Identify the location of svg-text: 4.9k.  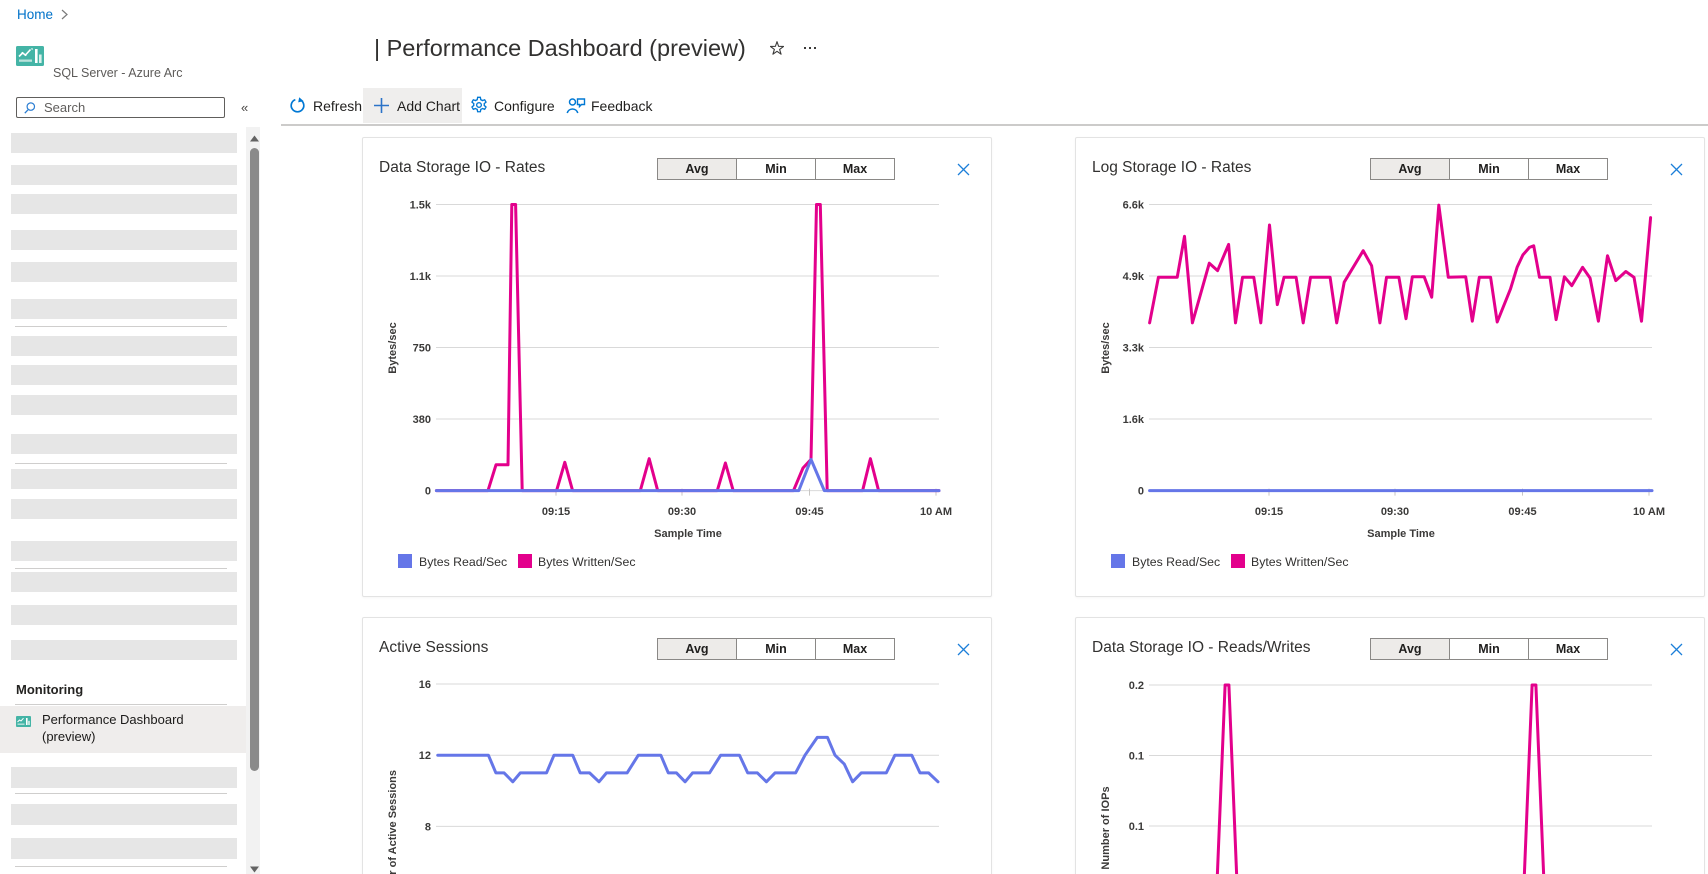
(1134, 277).